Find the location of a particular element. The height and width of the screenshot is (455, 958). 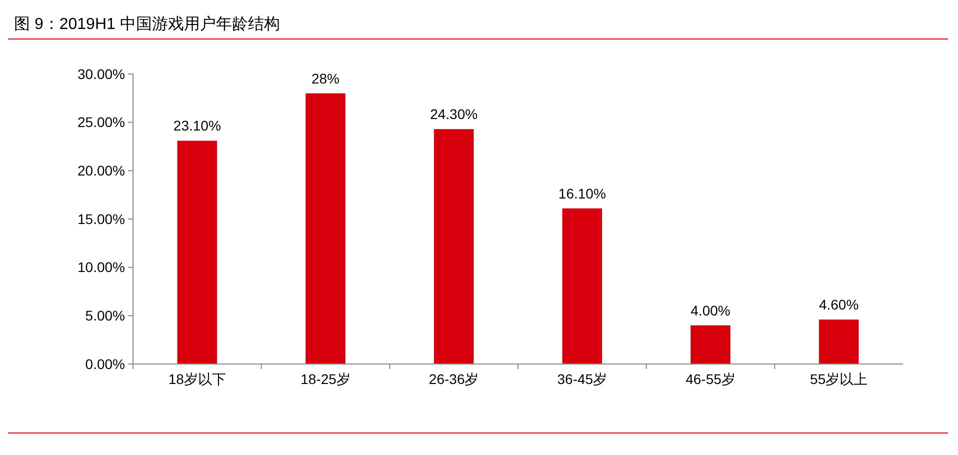

x-tick-label: 46-55岁 is located at coordinates (711, 379).